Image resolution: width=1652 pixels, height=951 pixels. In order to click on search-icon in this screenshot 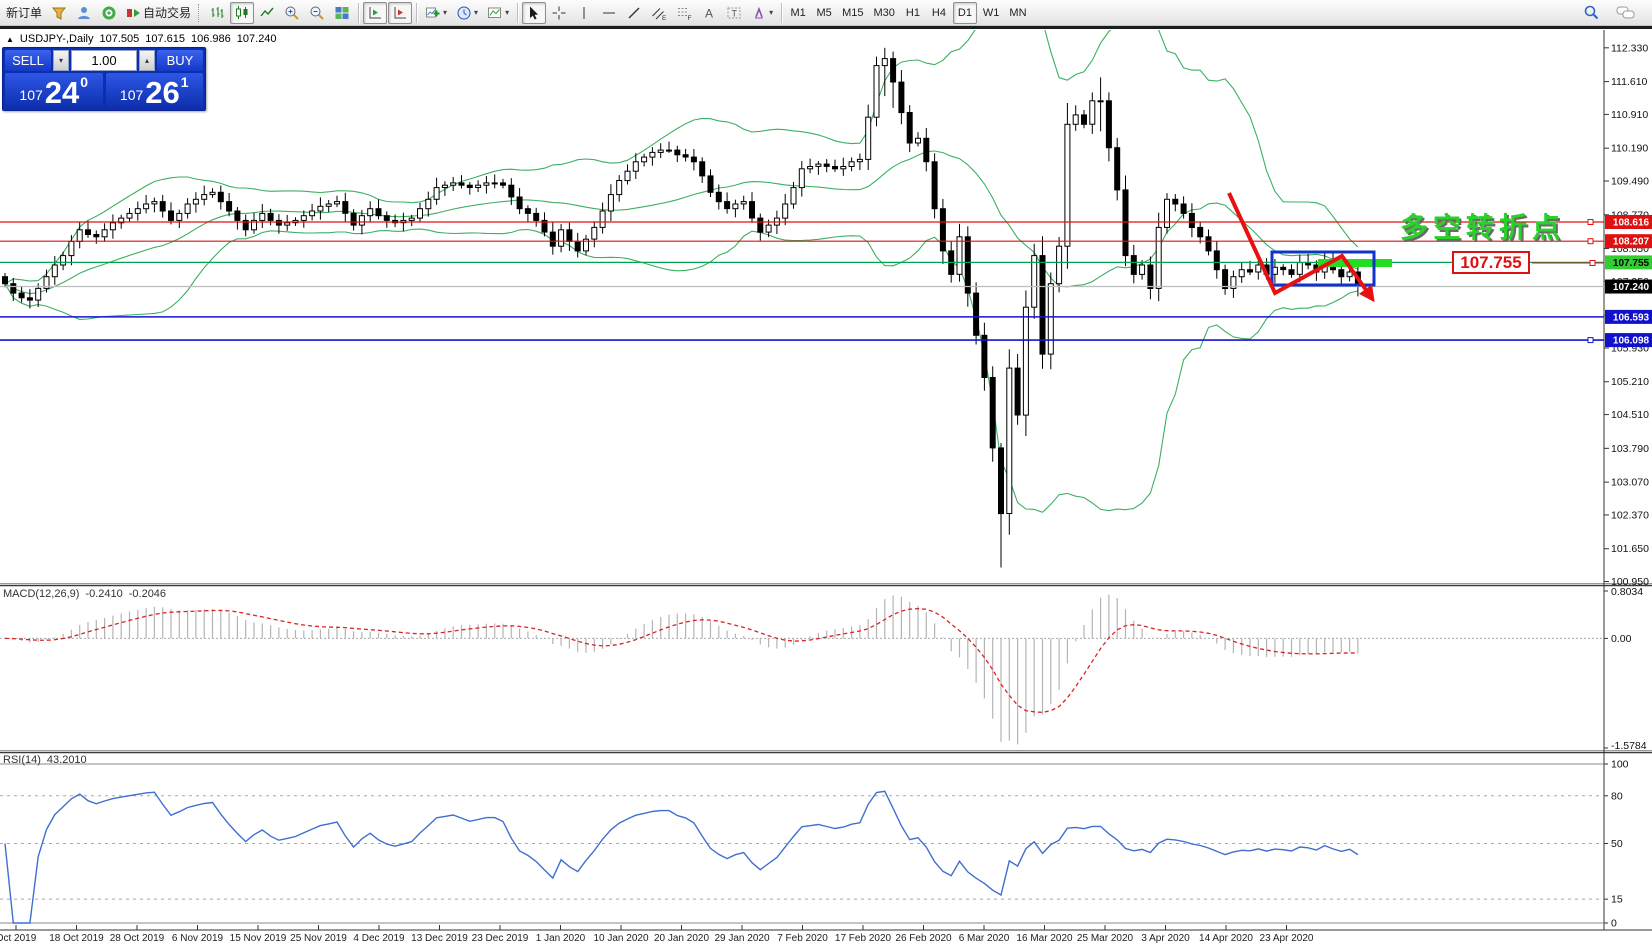, I will do `click(1591, 12)`.